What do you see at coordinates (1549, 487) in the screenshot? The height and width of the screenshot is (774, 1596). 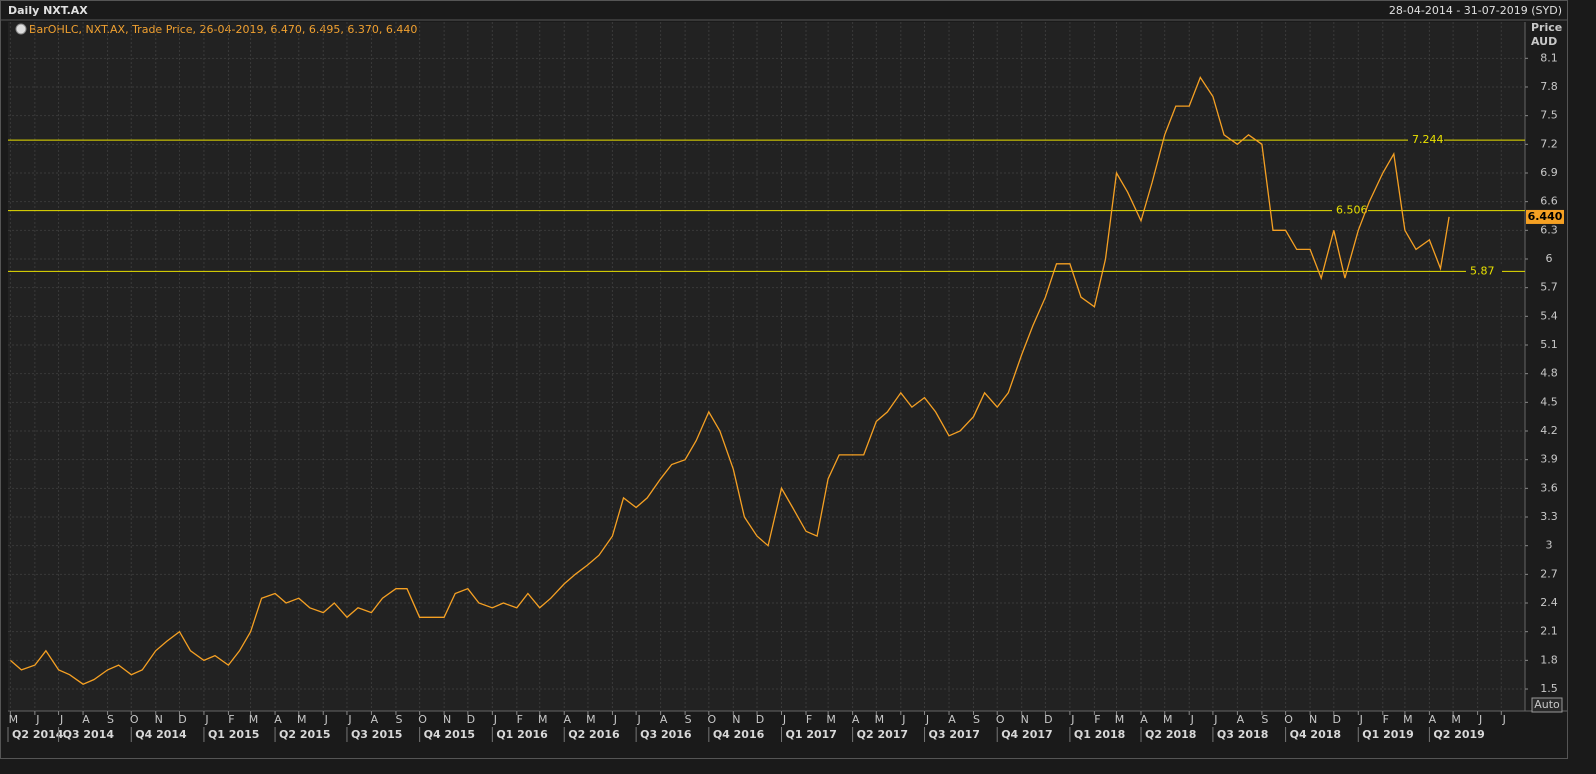 I see `y-tick-label: 3.6` at bounding box center [1549, 487].